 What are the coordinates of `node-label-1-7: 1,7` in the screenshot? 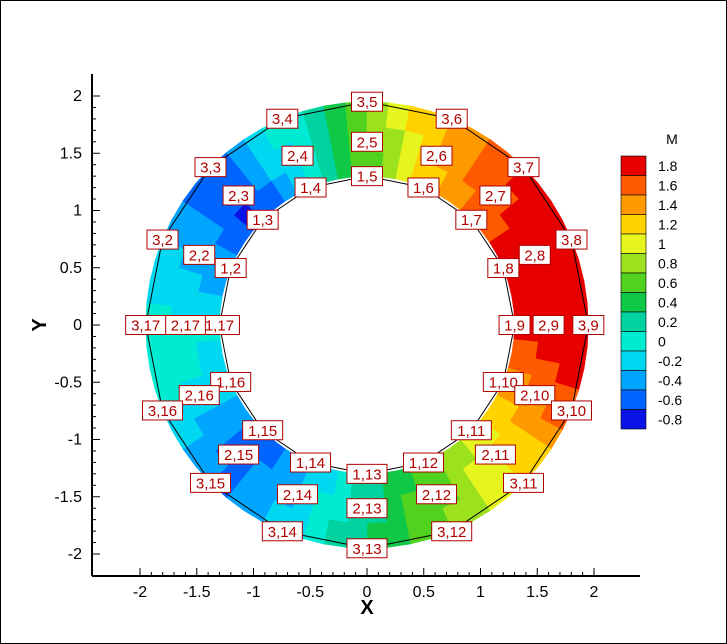 It's located at (471, 219).